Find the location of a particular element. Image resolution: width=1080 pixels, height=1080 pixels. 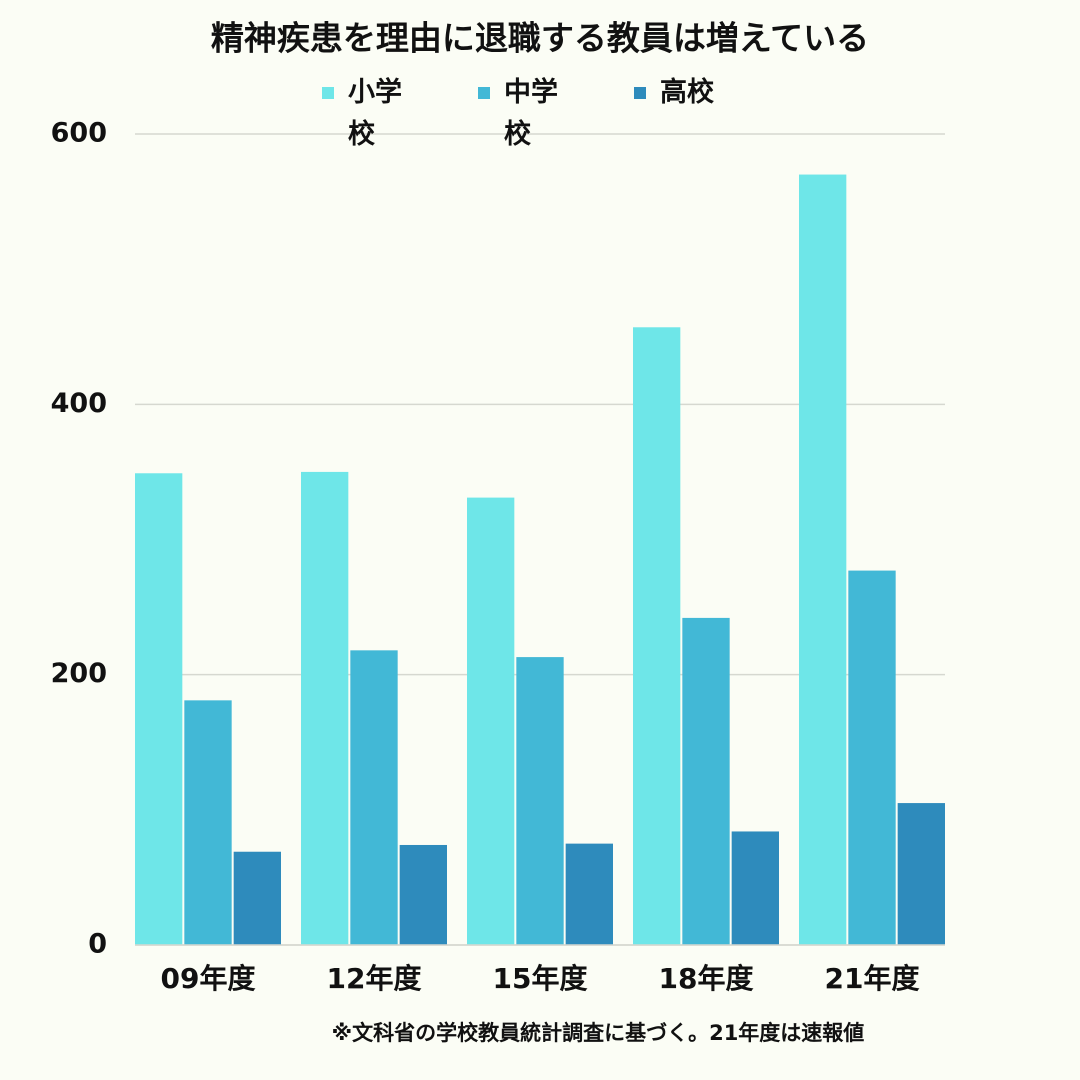

y-tick-label: 200 is located at coordinates (79, 673).